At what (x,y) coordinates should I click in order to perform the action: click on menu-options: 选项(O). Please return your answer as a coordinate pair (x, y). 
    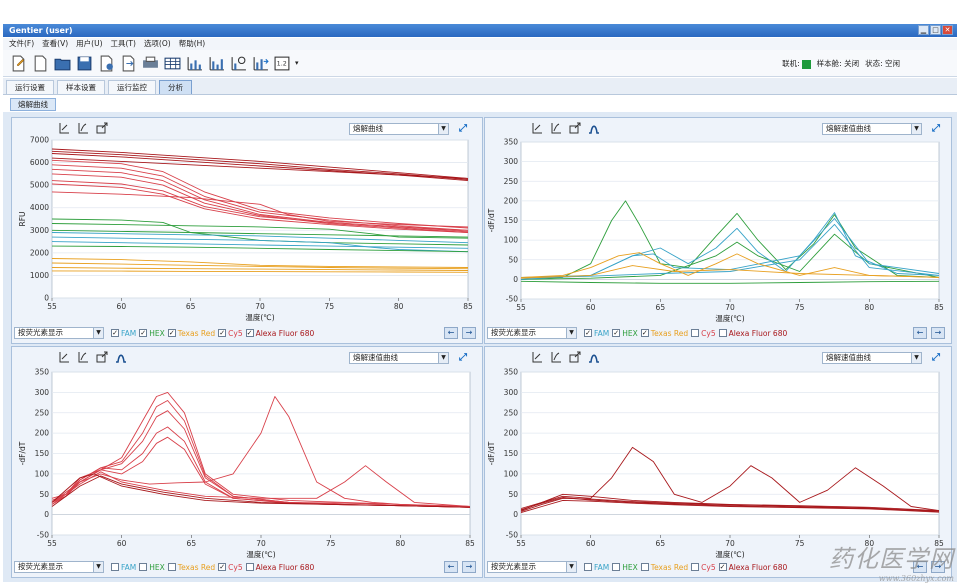
    Looking at the image, I should click on (157, 43).